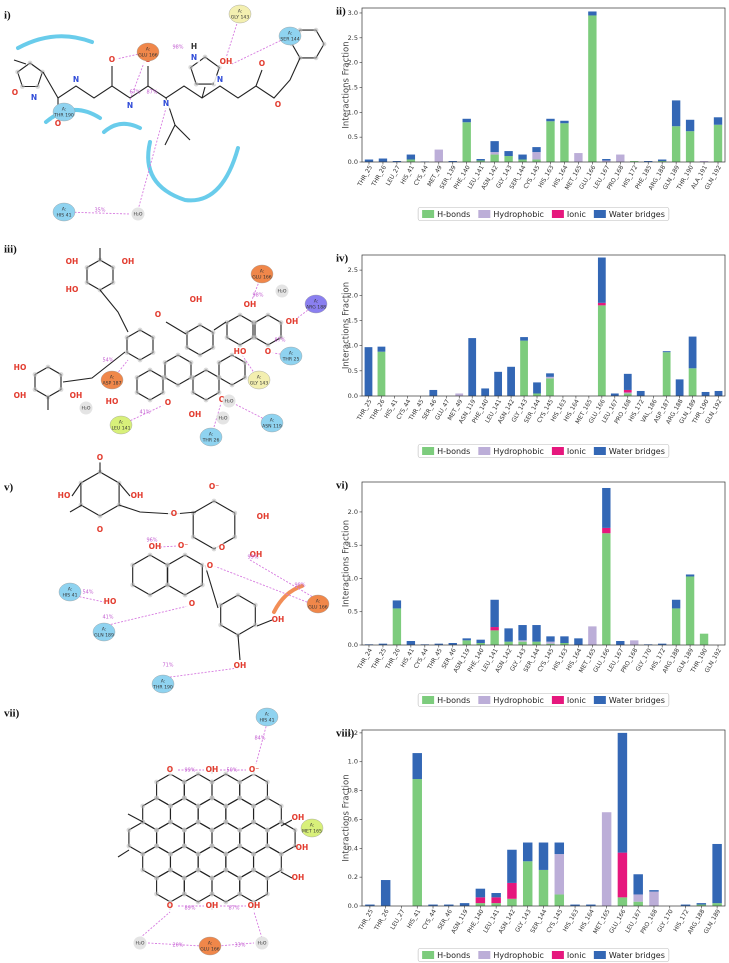 The image size is (729, 963). Describe the element at coordinates (107, 361) in the screenshot. I see `interaction-percent: 54%` at that location.